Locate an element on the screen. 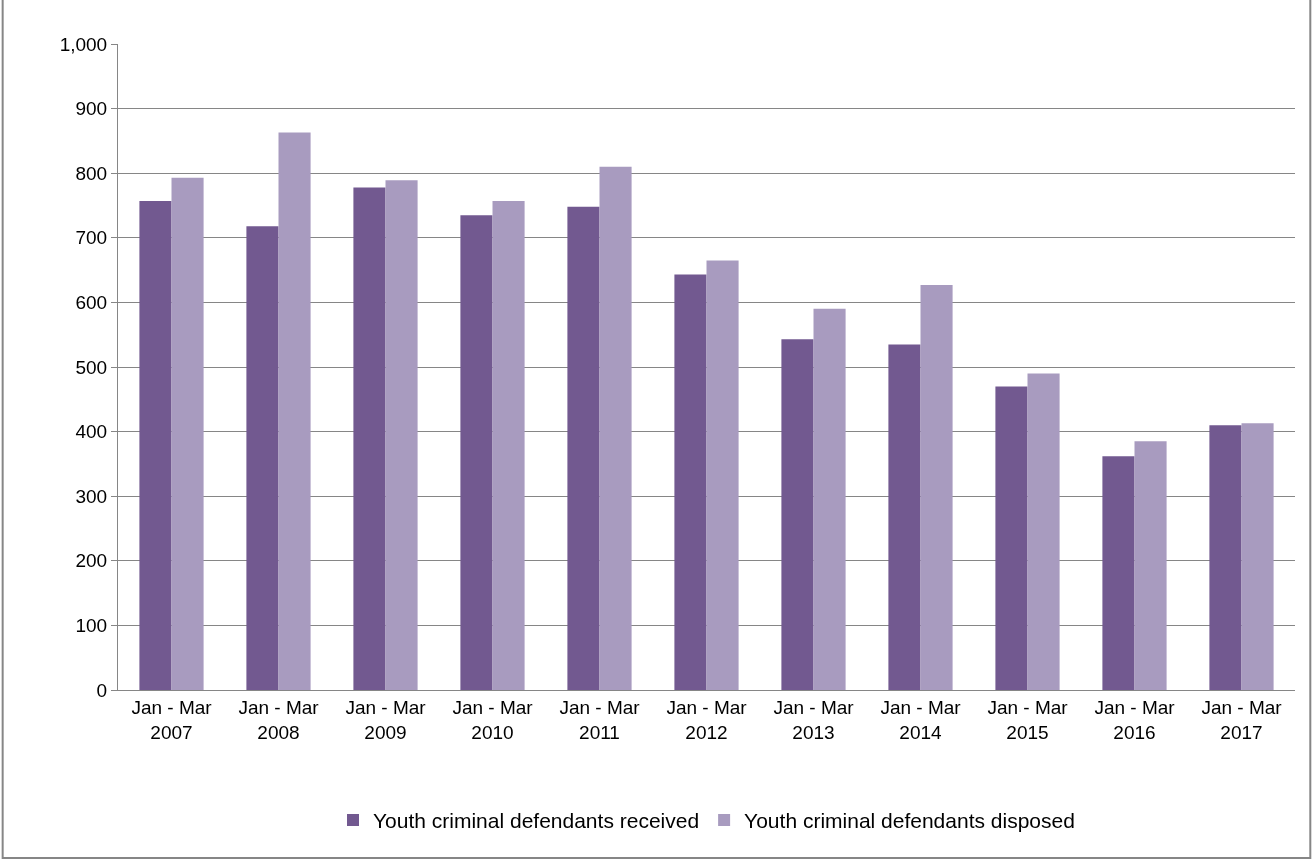 Image resolution: width=1312 pixels, height=859 pixels. x-tick-label: Jan - Mar 2016 is located at coordinates (1135, 719).